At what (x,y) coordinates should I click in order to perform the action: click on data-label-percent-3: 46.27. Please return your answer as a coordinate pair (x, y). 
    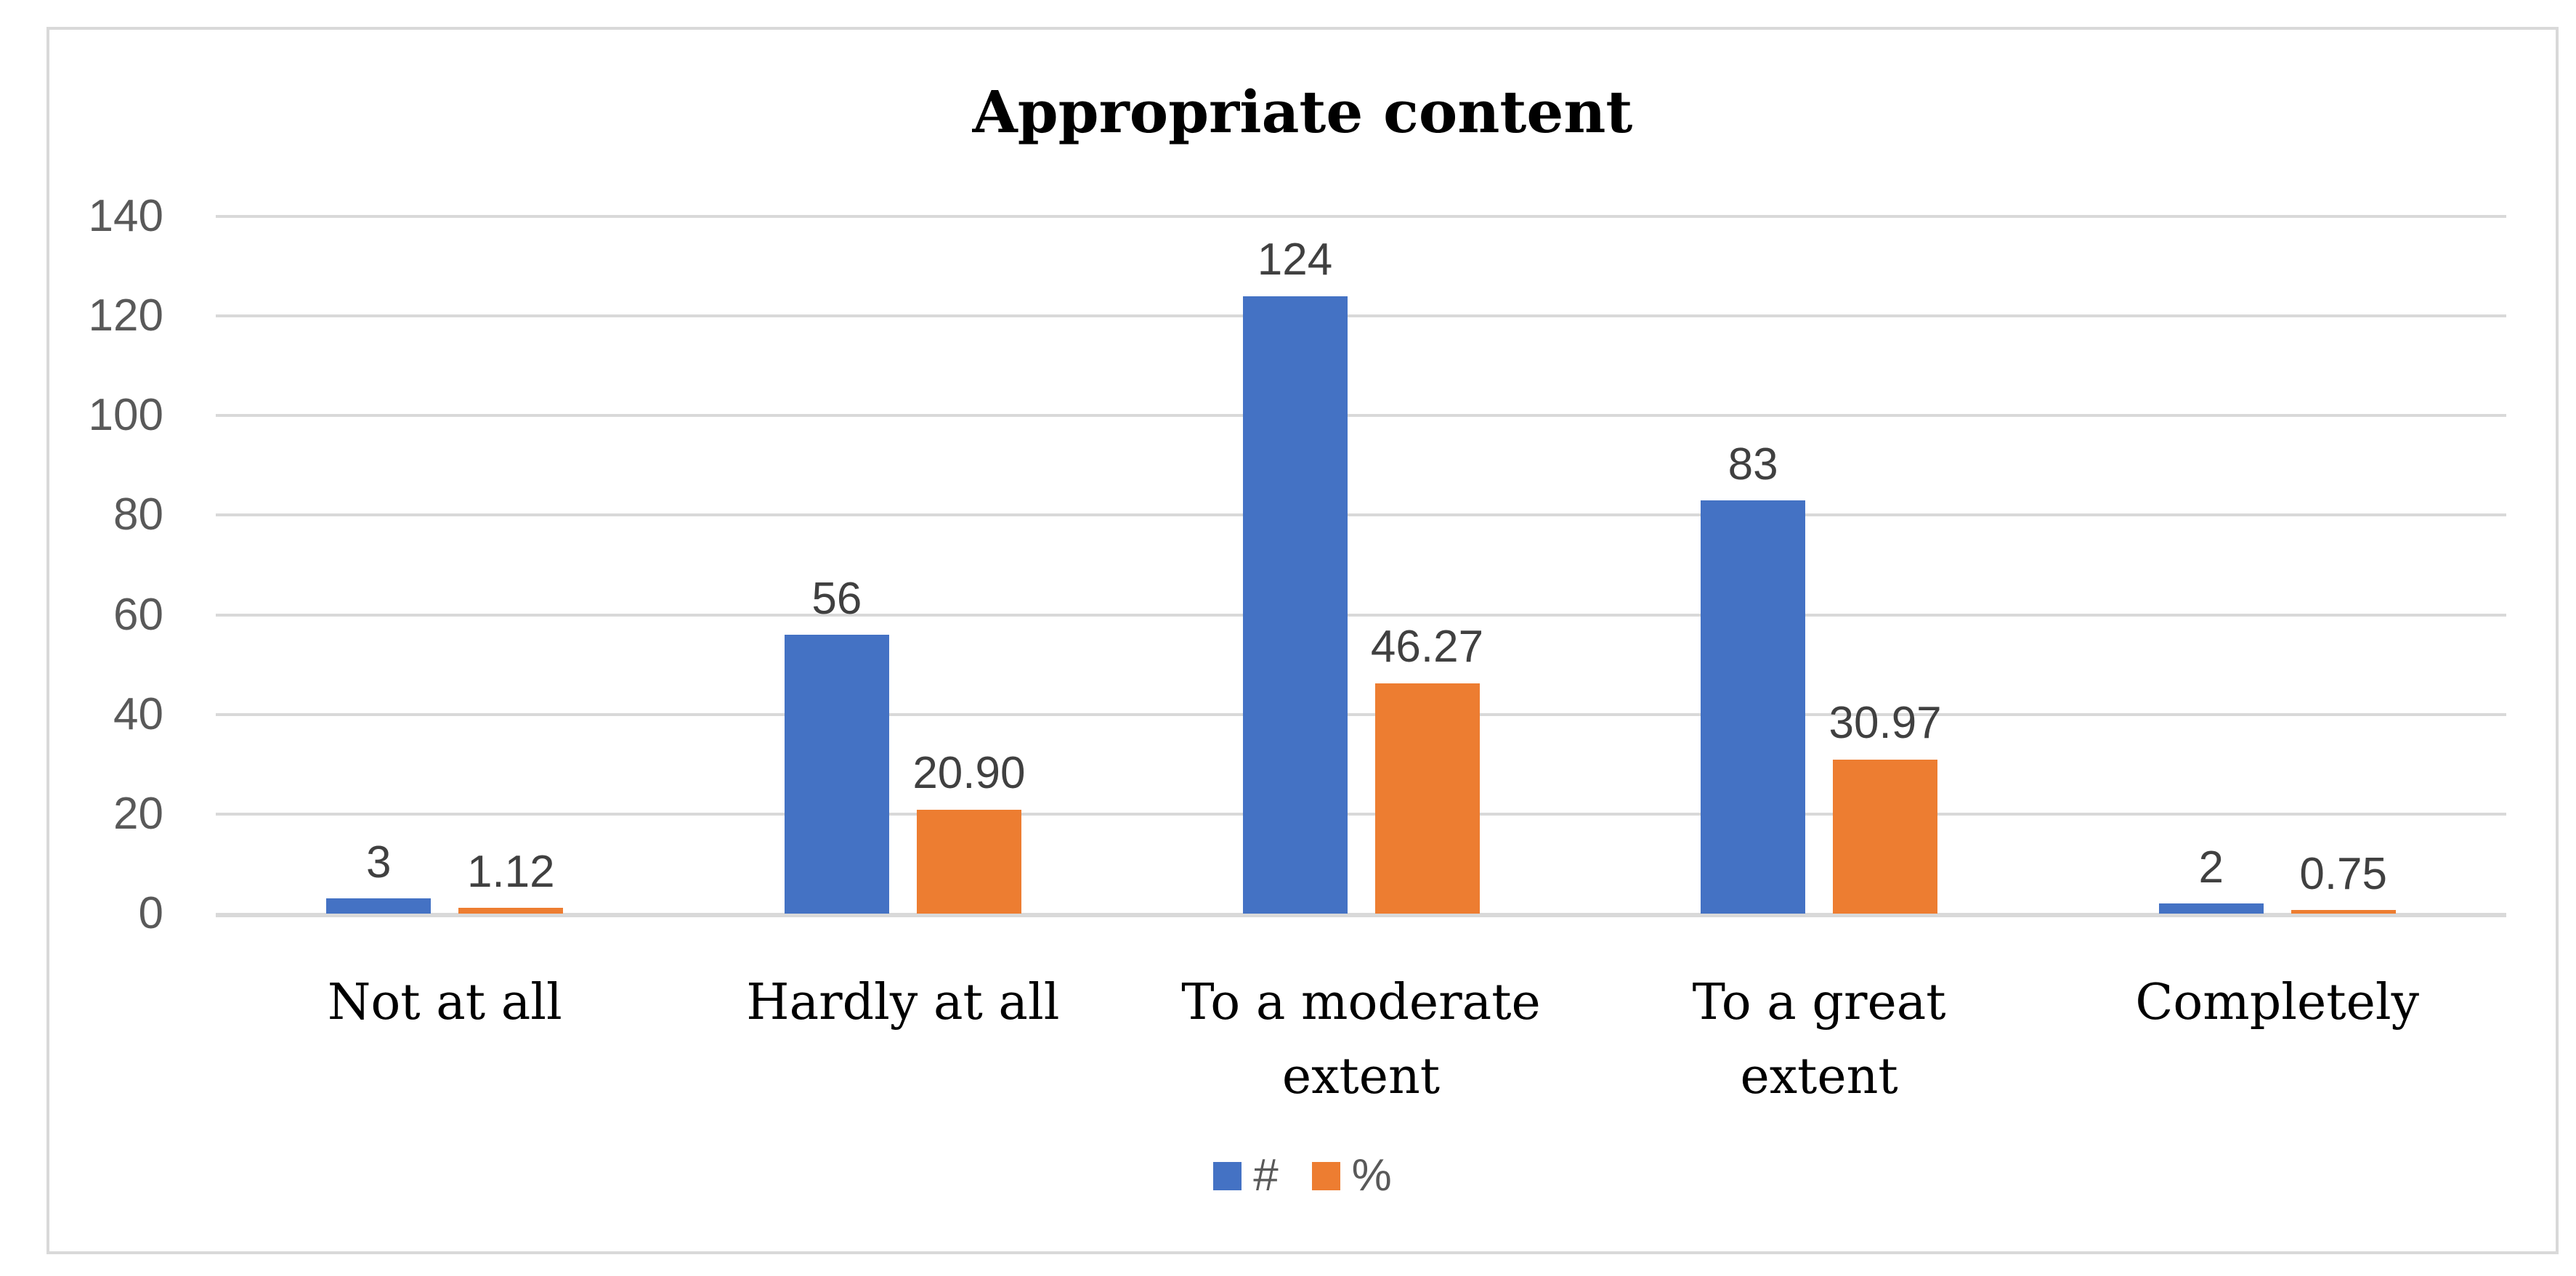
    Looking at the image, I should click on (1427, 647).